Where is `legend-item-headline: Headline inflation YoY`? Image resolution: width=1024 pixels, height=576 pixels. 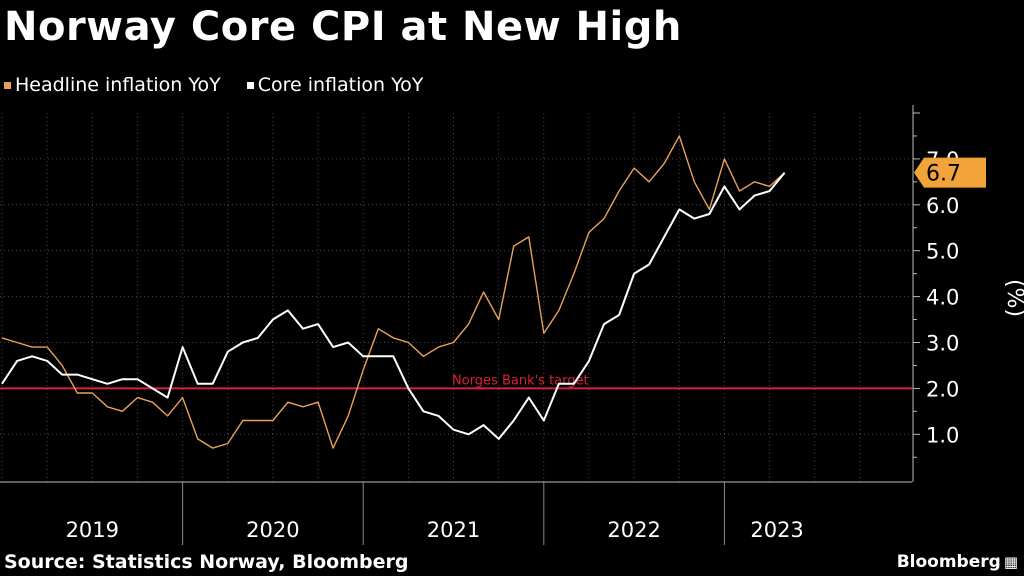
legend-item-headline: Headline inflation YoY is located at coordinates (112, 85).